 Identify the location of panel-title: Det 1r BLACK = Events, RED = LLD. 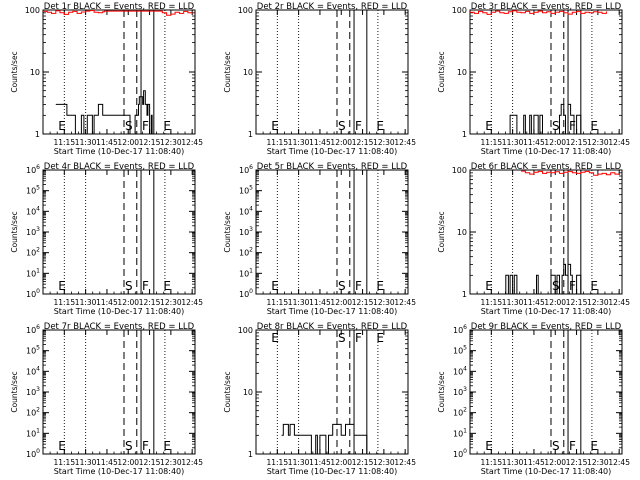
(119, 7).